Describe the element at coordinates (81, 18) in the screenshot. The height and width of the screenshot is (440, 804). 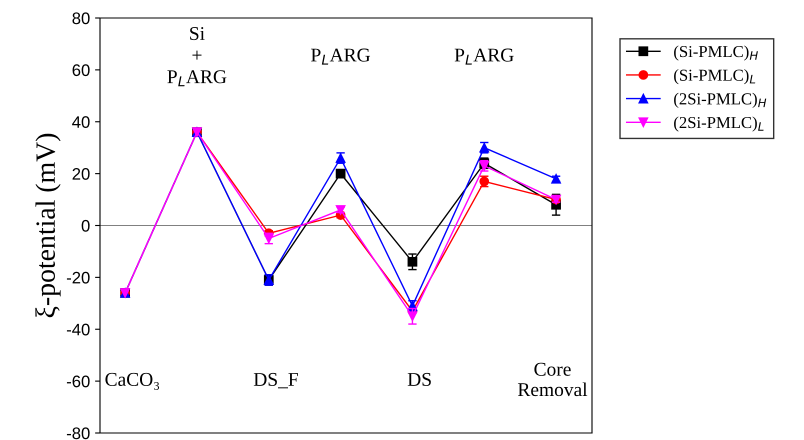
I see `y-tick-label: 80` at that location.